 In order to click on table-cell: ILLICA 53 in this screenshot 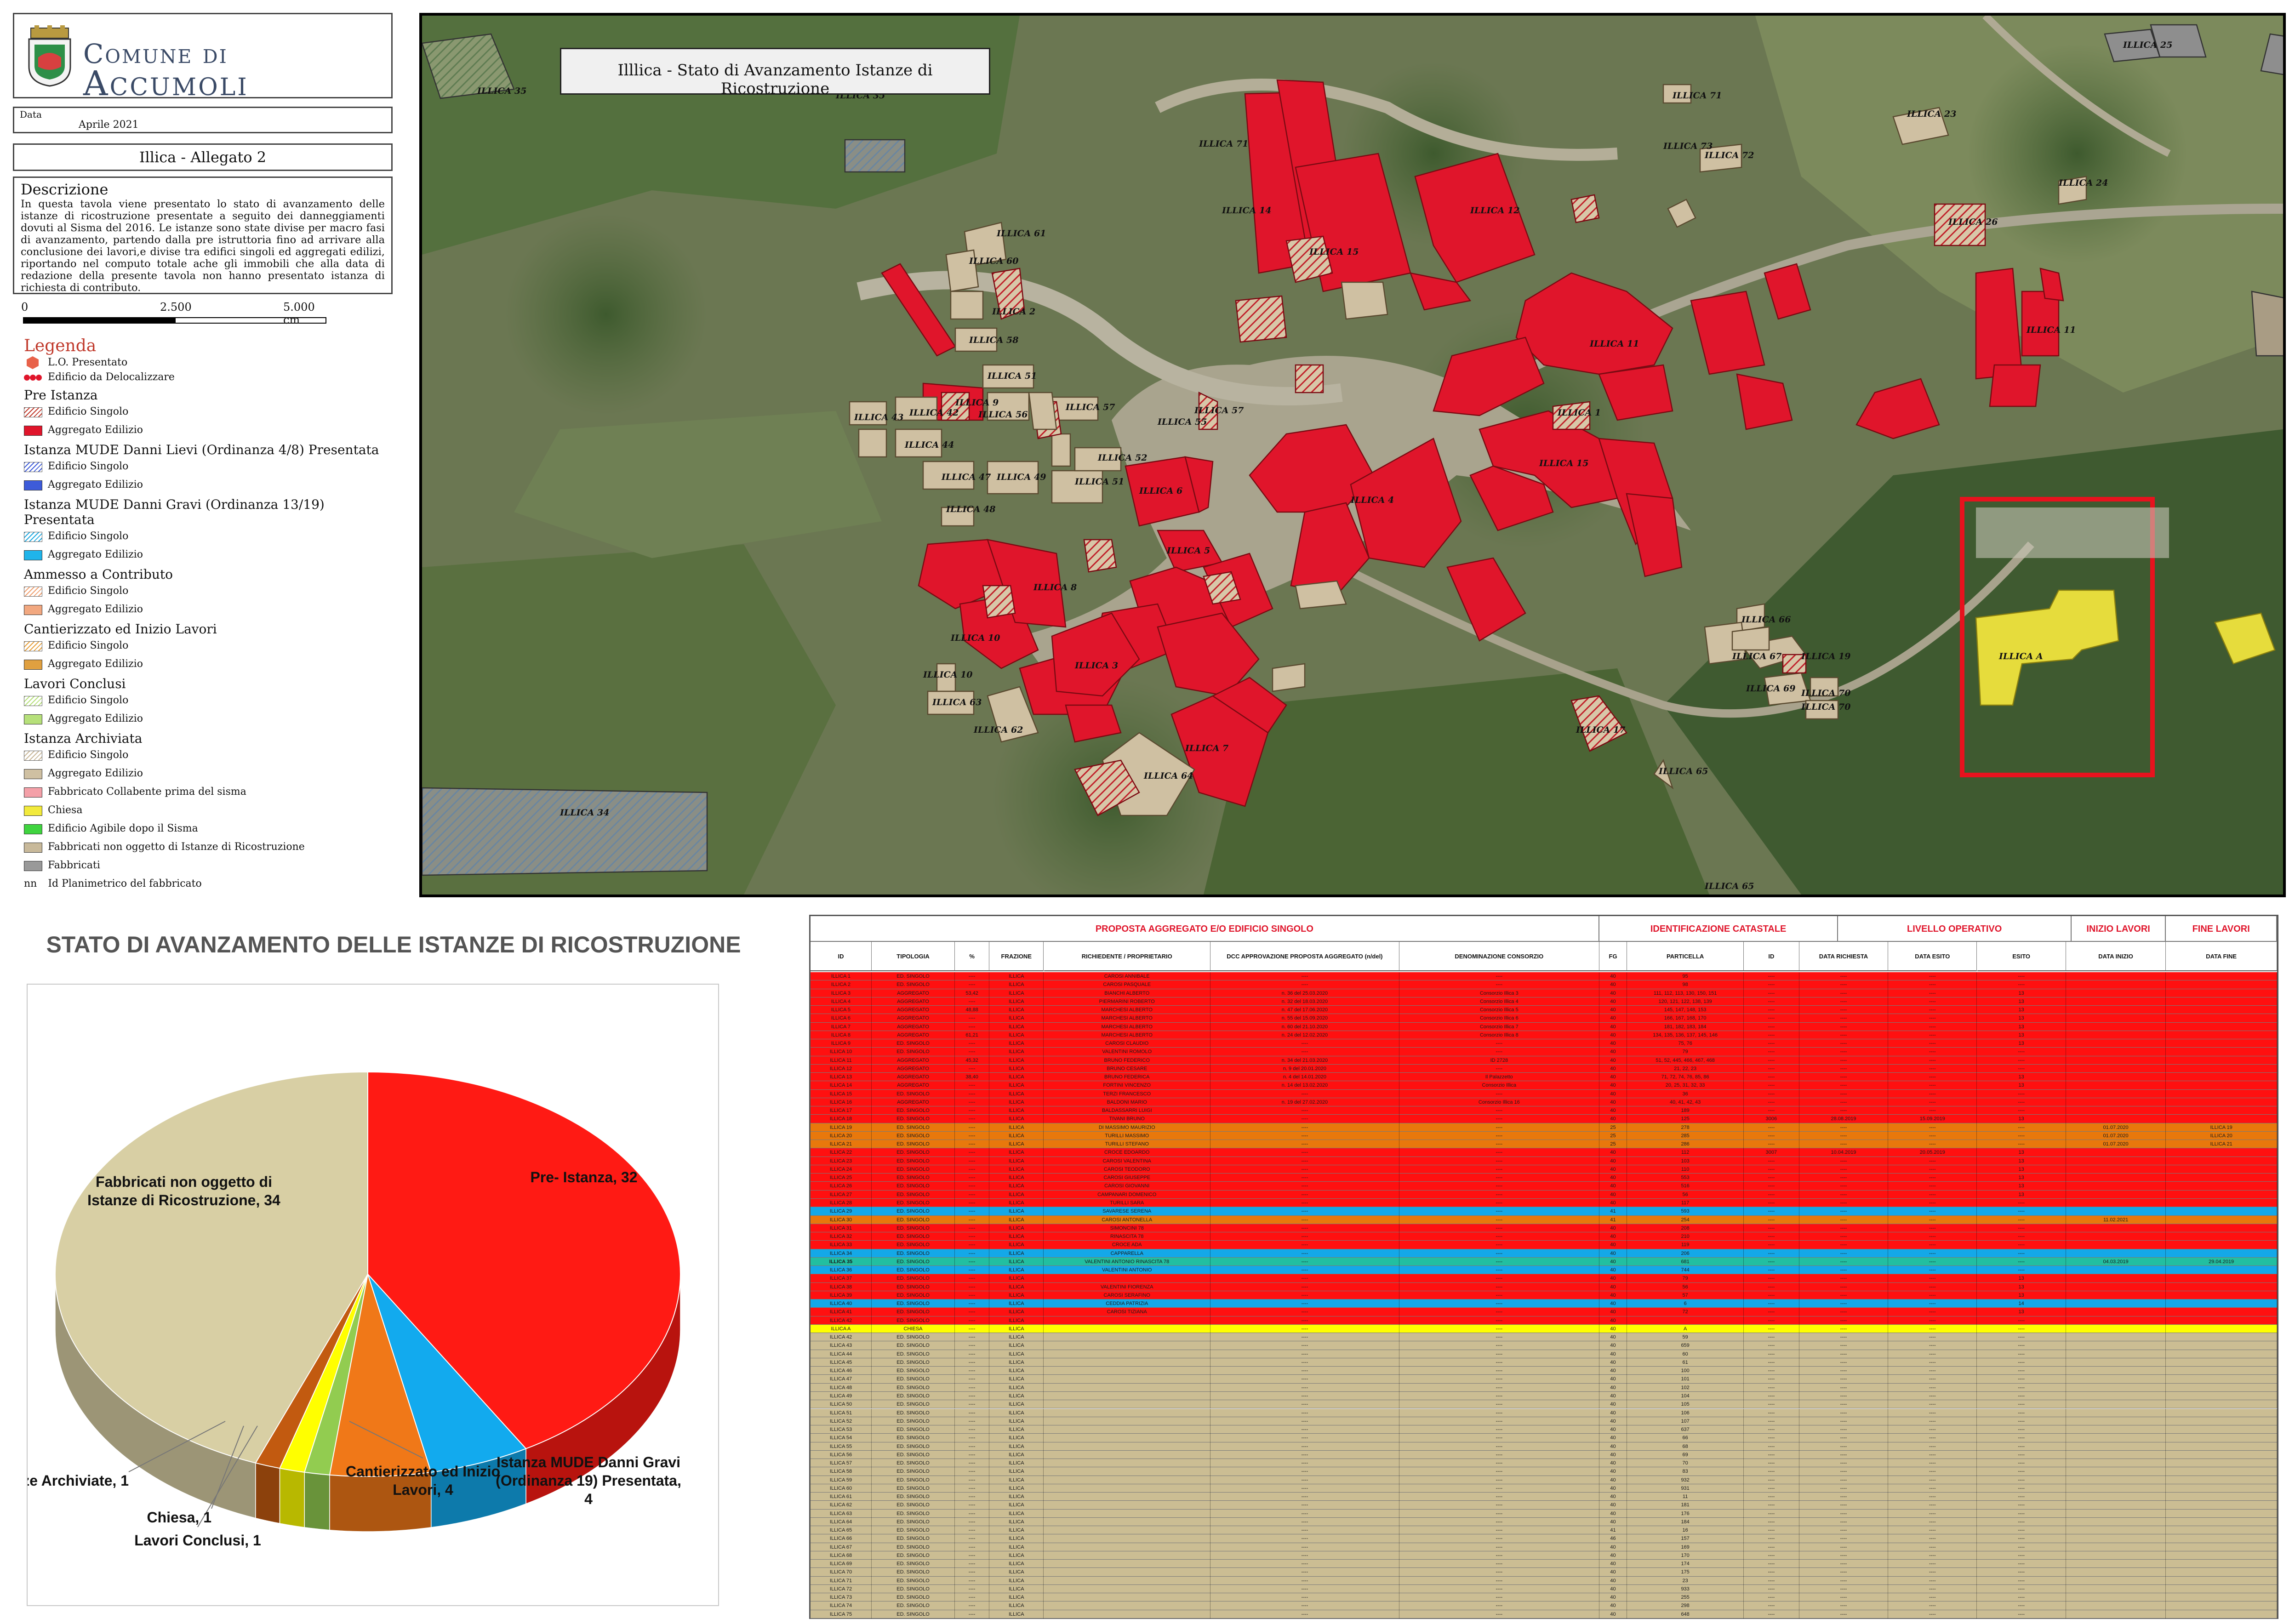, I will do `click(841, 1430)`.